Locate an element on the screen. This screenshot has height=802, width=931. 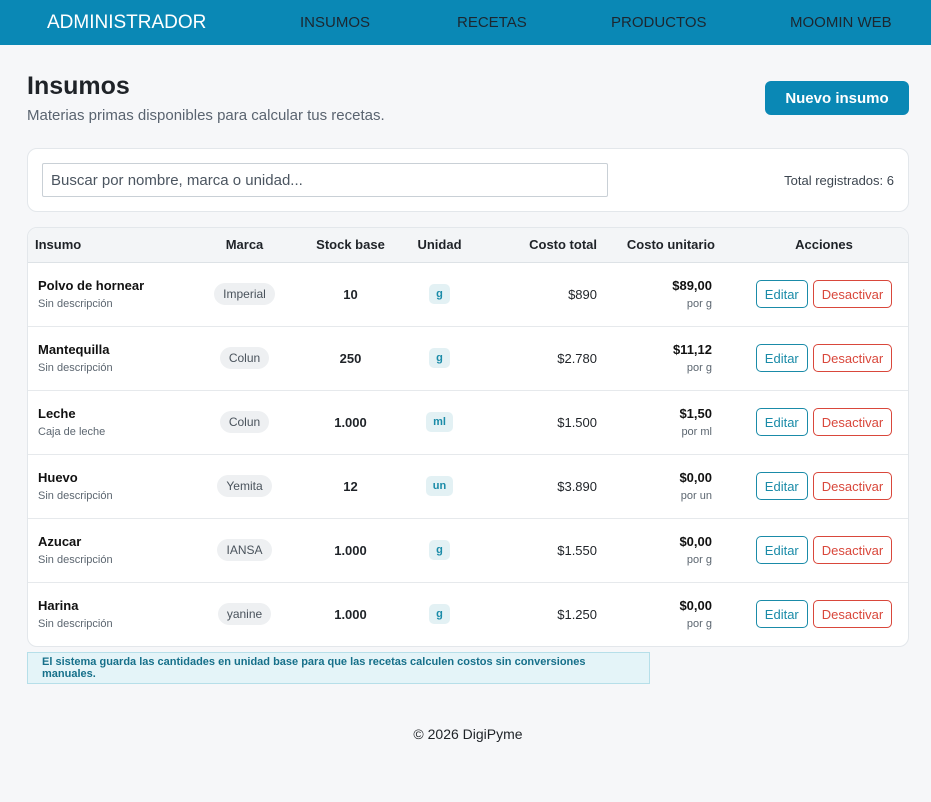
page-title: Insumos is located at coordinates (78, 86).